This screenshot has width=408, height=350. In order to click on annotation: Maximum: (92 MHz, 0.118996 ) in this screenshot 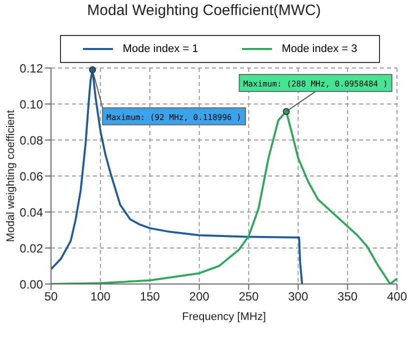, I will do `click(174, 117)`.